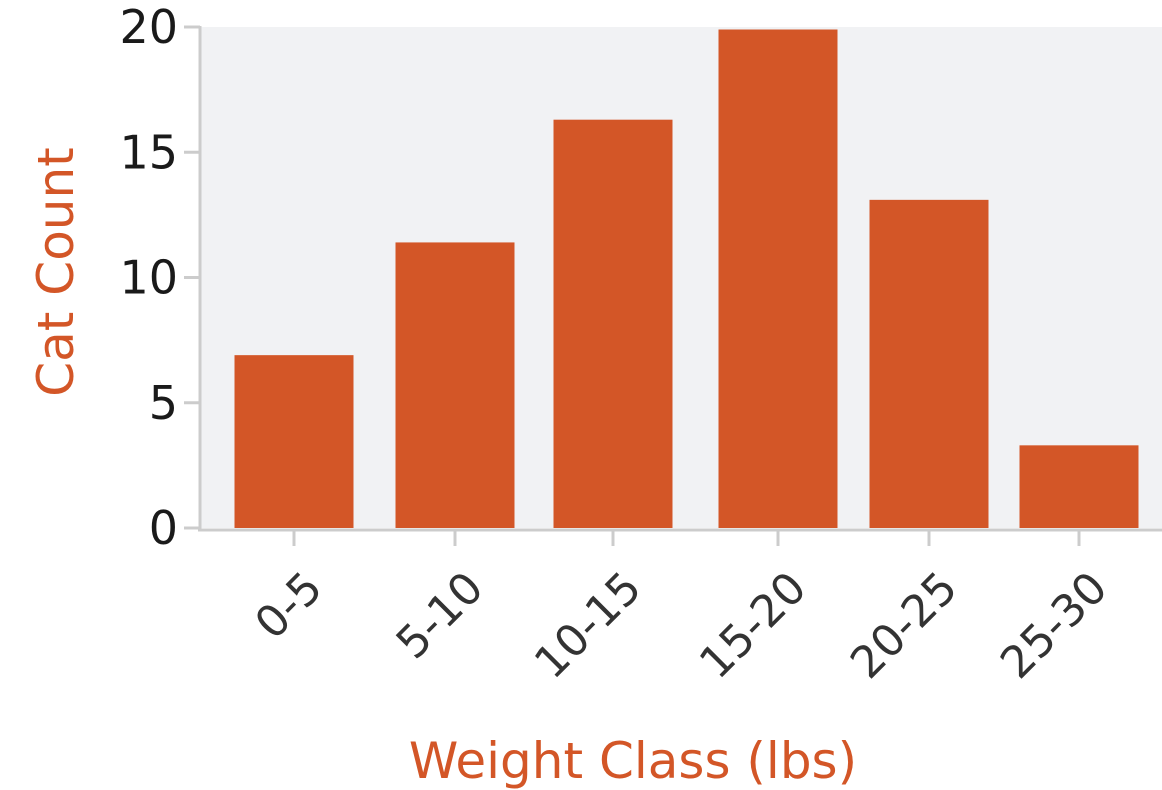  Describe the element at coordinates (163, 403) in the screenshot. I see `y-tick-label: 5` at that location.